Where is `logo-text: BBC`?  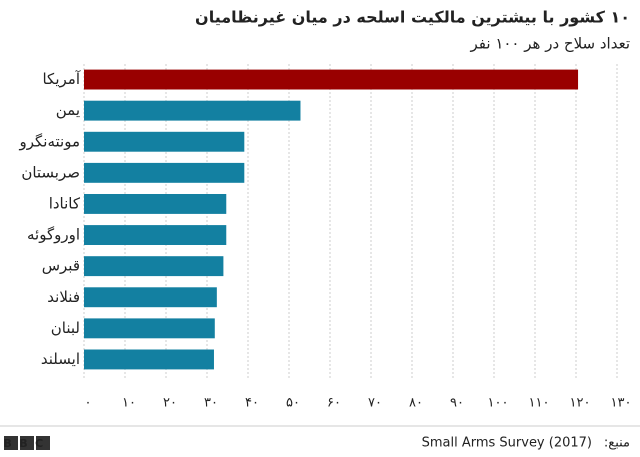
logo-text: BBC is located at coordinates (26, 443).